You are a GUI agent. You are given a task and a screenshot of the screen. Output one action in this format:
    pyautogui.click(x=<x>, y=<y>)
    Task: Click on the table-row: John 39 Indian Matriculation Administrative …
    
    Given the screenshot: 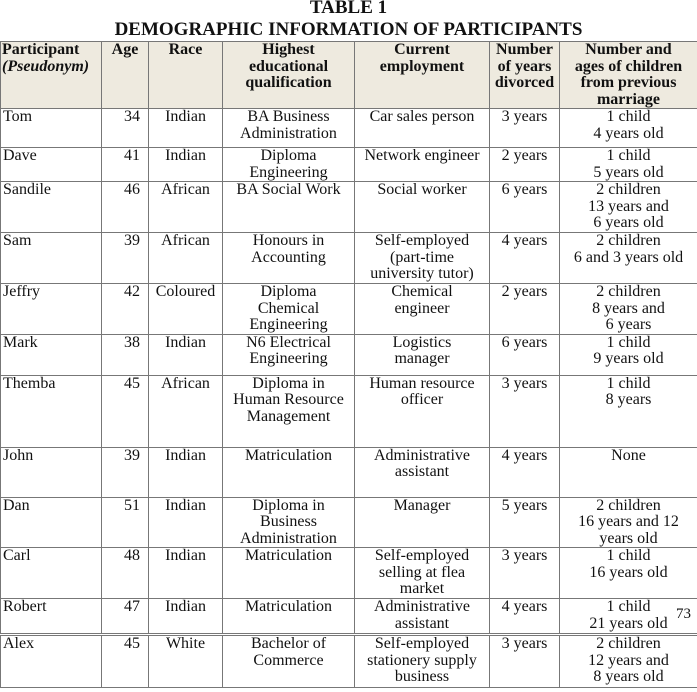 What is the action you would take?
    pyautogui.click(x=348, y=472)
    